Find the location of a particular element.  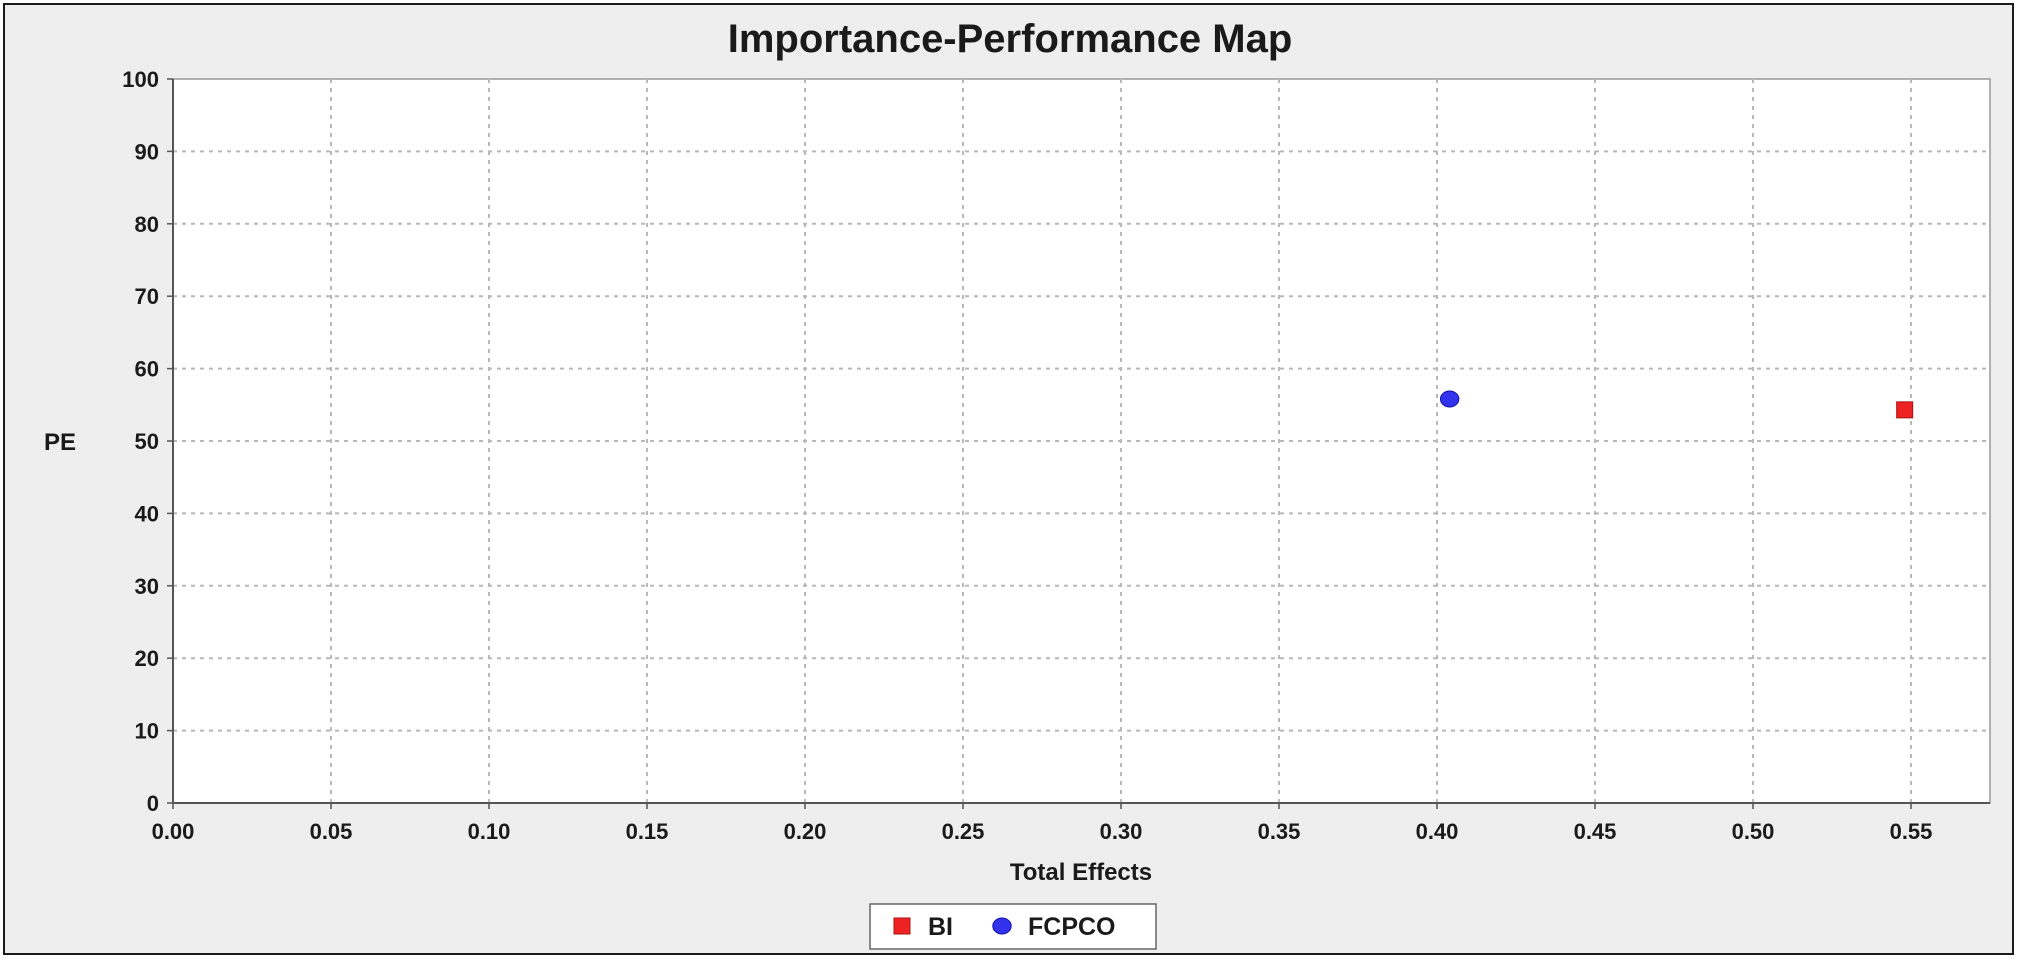

chart-title: Importance-Performance Map is located at coordinates (1010, 39).